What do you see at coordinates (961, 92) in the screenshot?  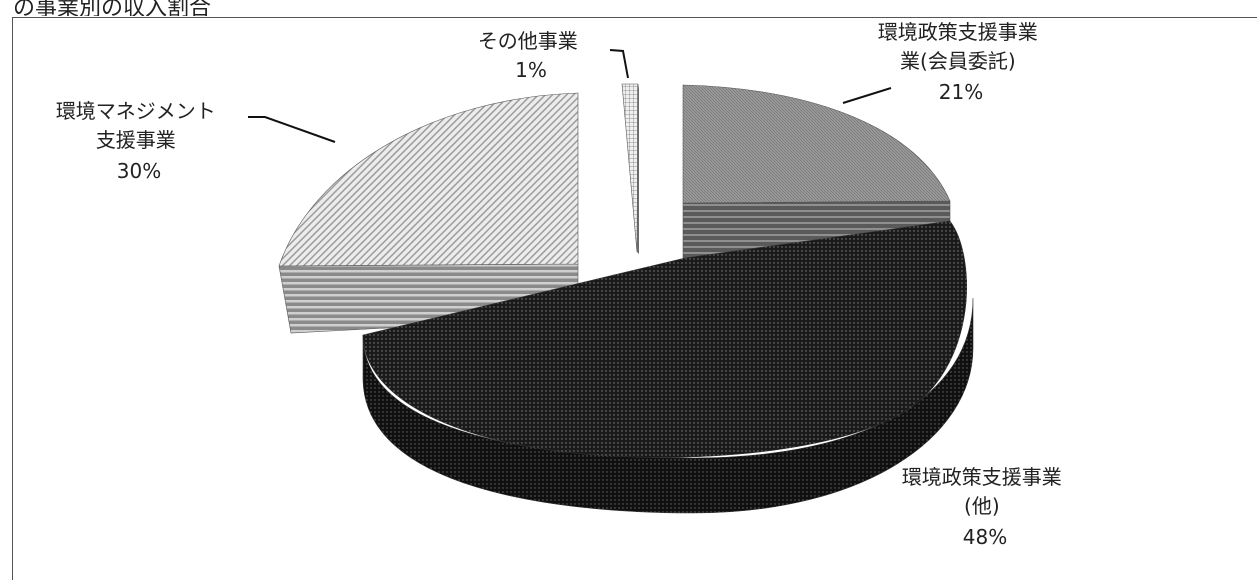 I see `label-member-value: 21%` at bounding box center [961, 92].